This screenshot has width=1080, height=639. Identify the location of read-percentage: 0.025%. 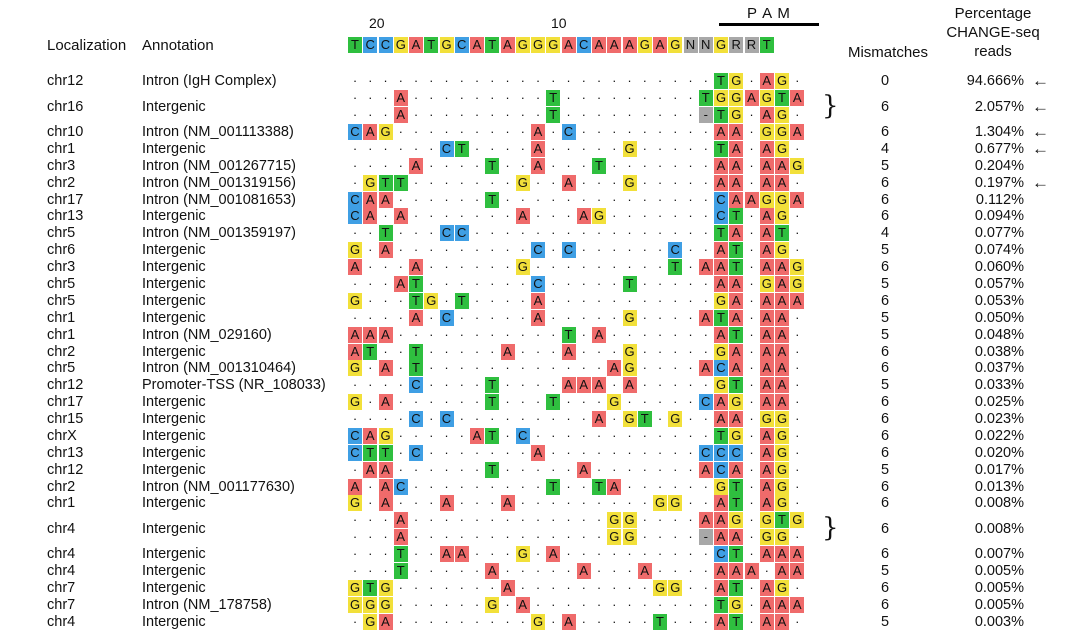
(999, 402).